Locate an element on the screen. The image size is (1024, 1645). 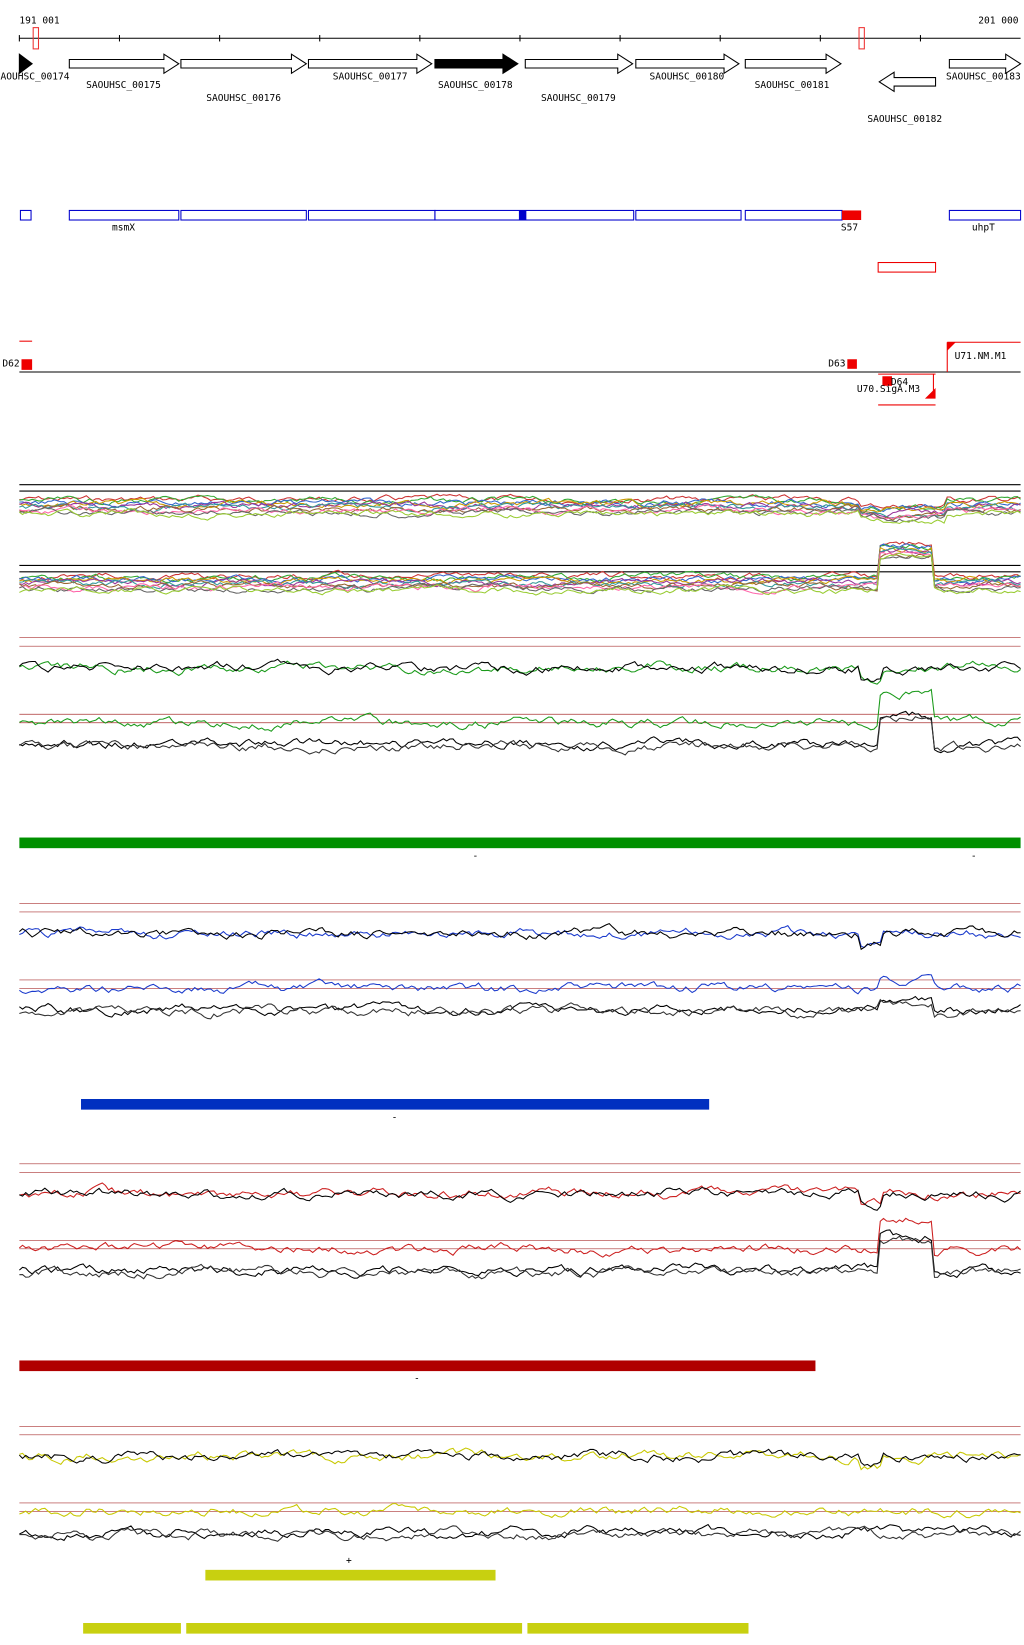
motif-label: D63 is located at coordinates (836, 364).